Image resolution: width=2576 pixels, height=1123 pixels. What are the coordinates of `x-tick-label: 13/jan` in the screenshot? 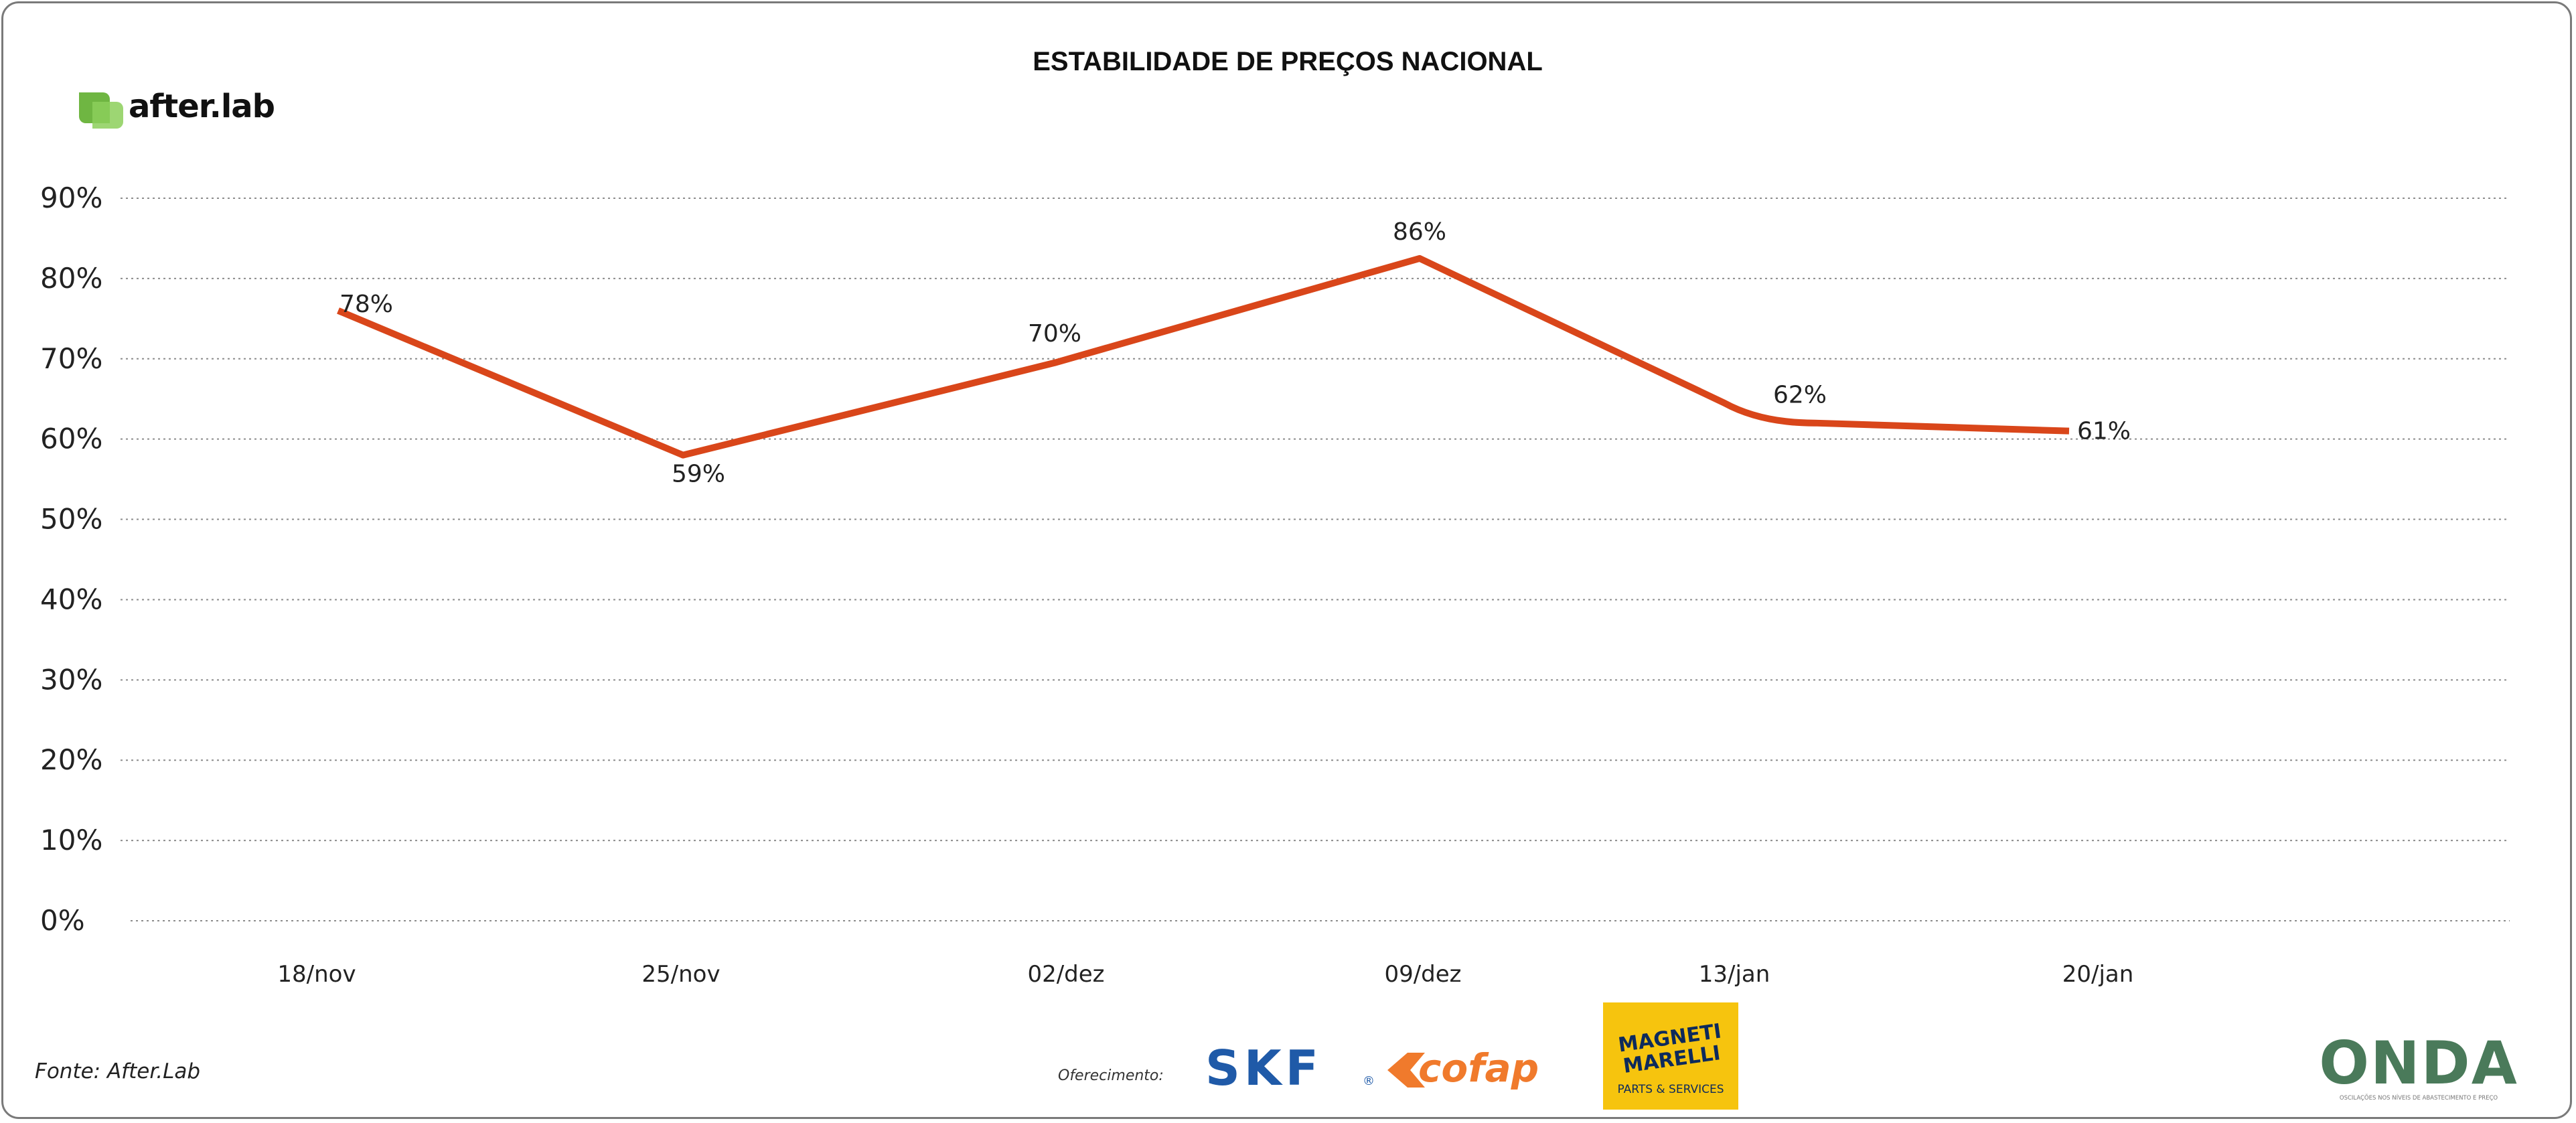 It's located at (1735, 974).